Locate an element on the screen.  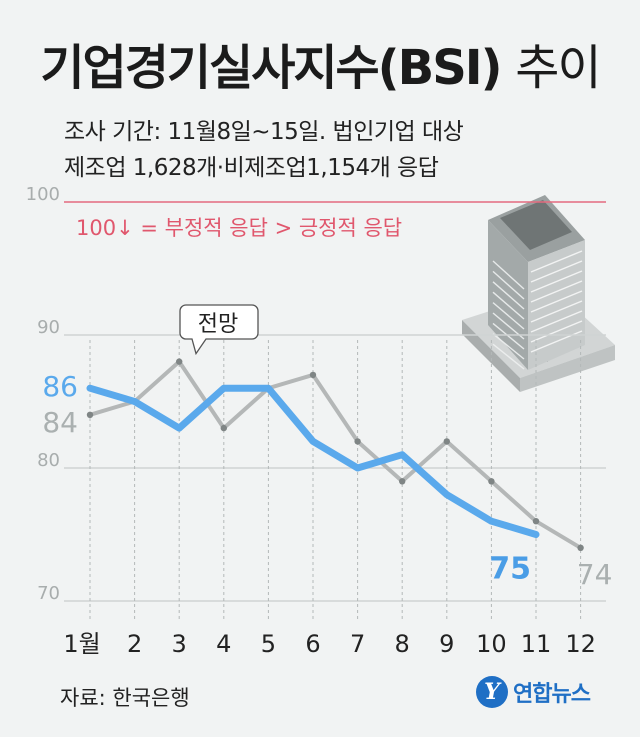
x-tick-label-3: 3 is located at coordinates (179, 644).